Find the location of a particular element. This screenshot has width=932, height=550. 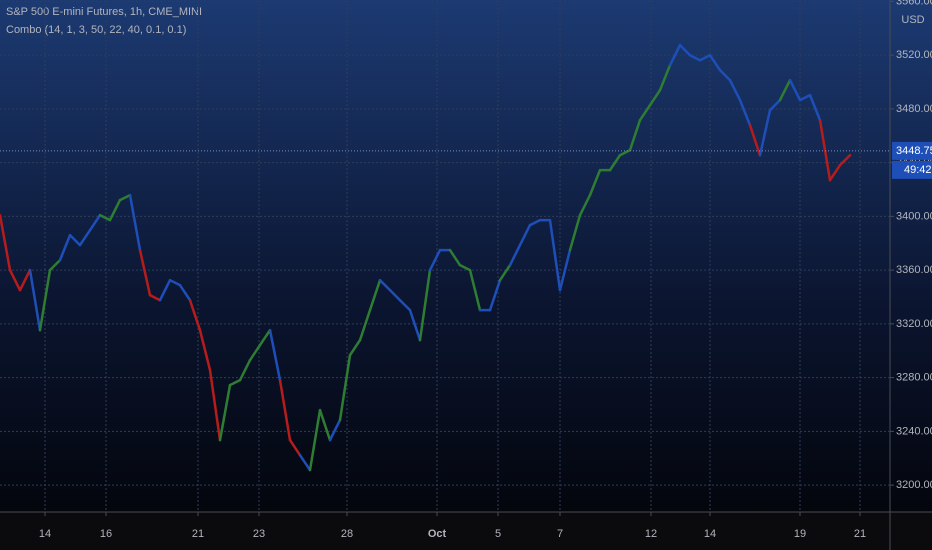

indicator-label: Combo (14, 1, 3, 50, 22, 40, 0.1, 0.1) is located at coordinates (96, 30).